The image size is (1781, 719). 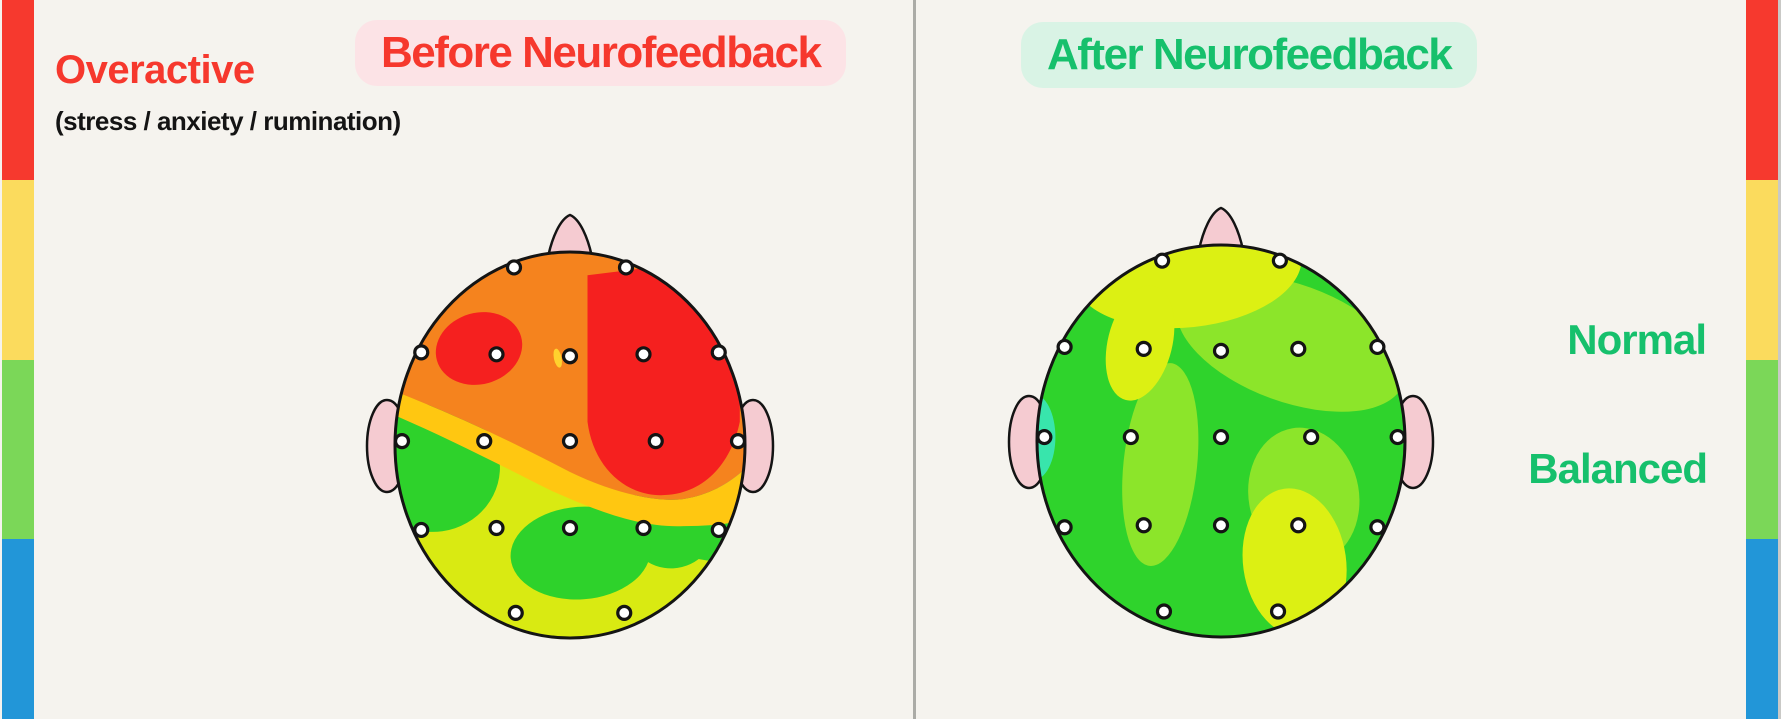 I want to click on scale-bar-right, so click(x=1762, y=359).